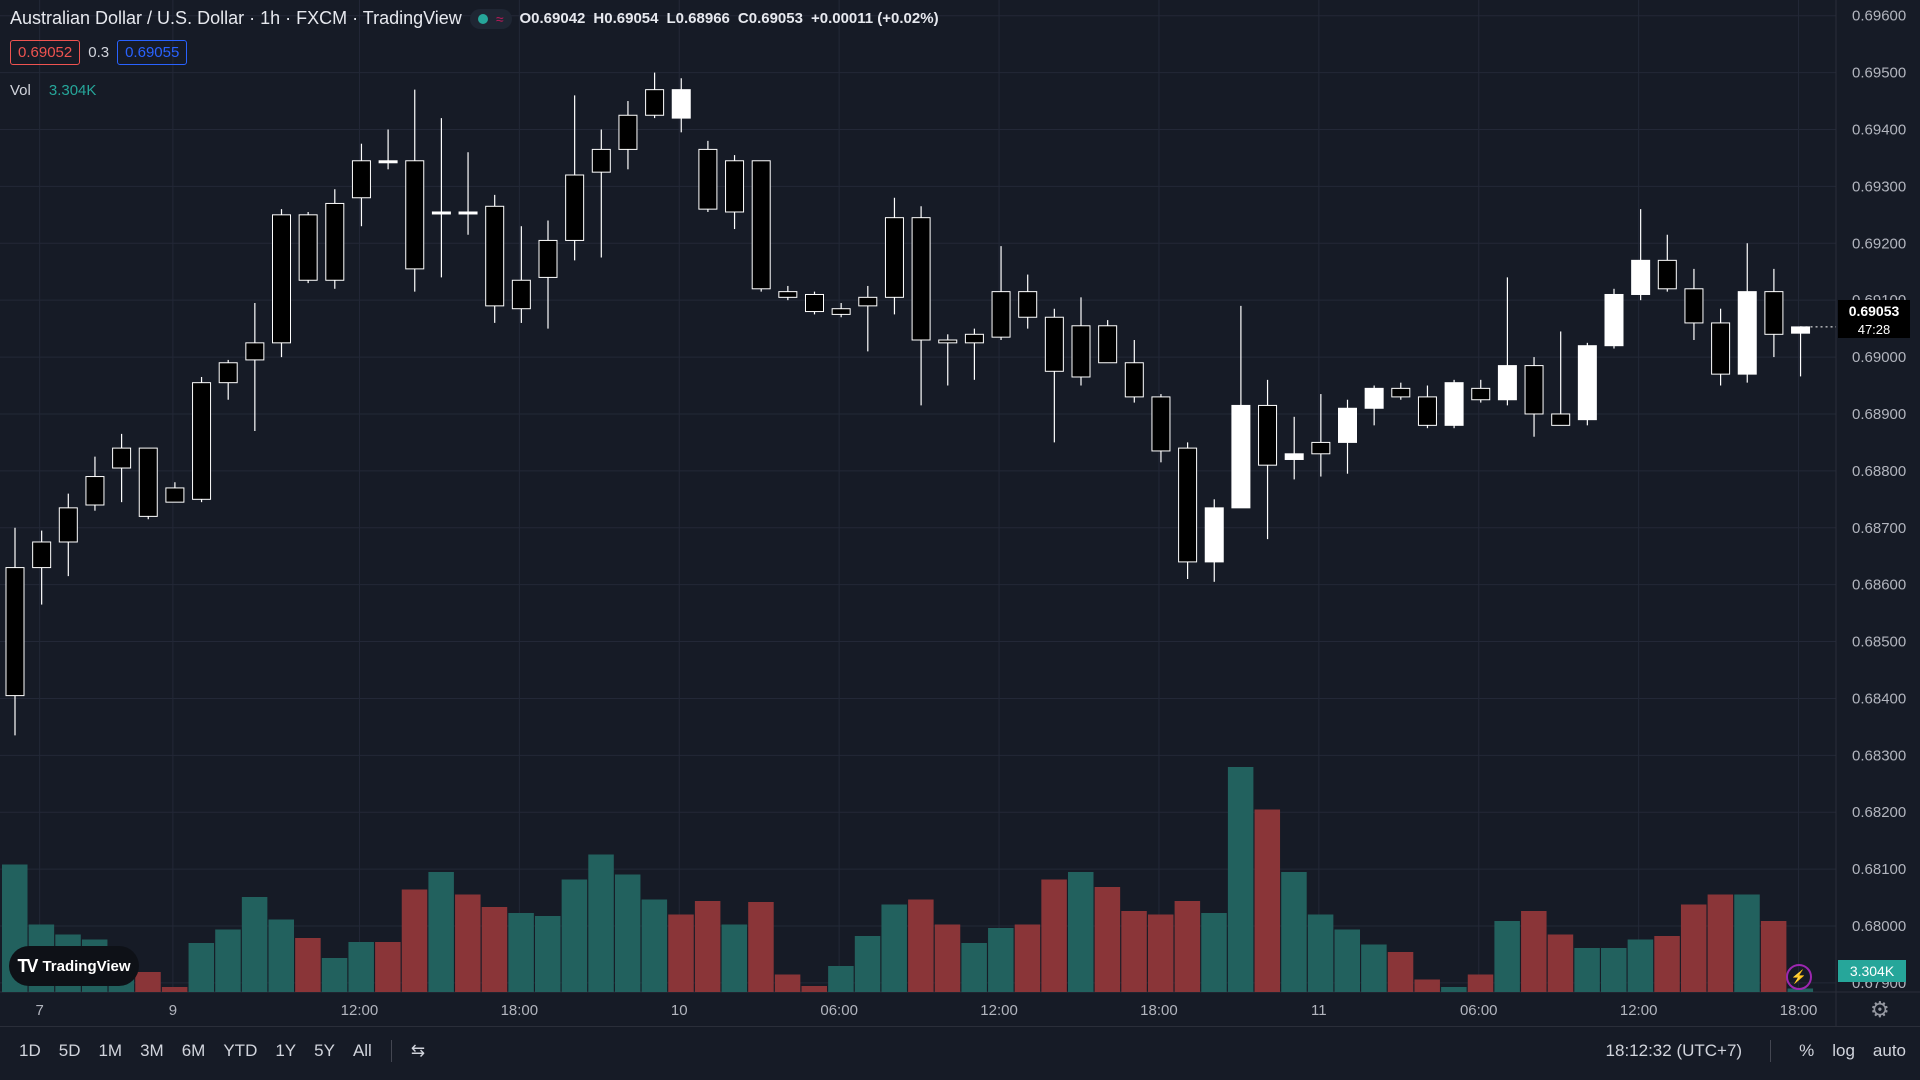  Describe the element at coordinates (490, 18) in the screenshot. I see `market-status: ≈` at that location.